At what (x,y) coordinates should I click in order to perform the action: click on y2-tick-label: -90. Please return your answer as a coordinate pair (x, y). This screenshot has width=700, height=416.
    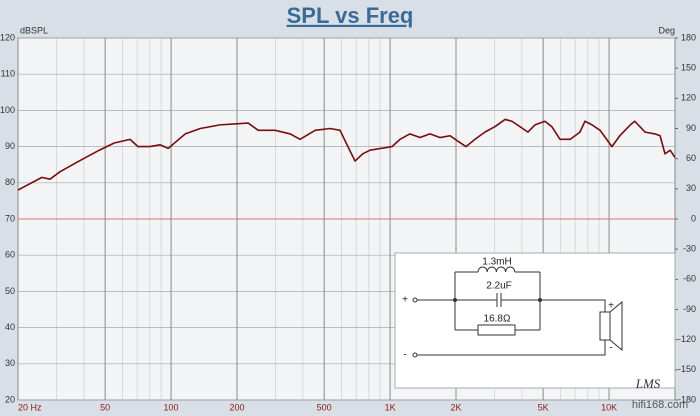
    Looking at the image, I should click on (689, 309).